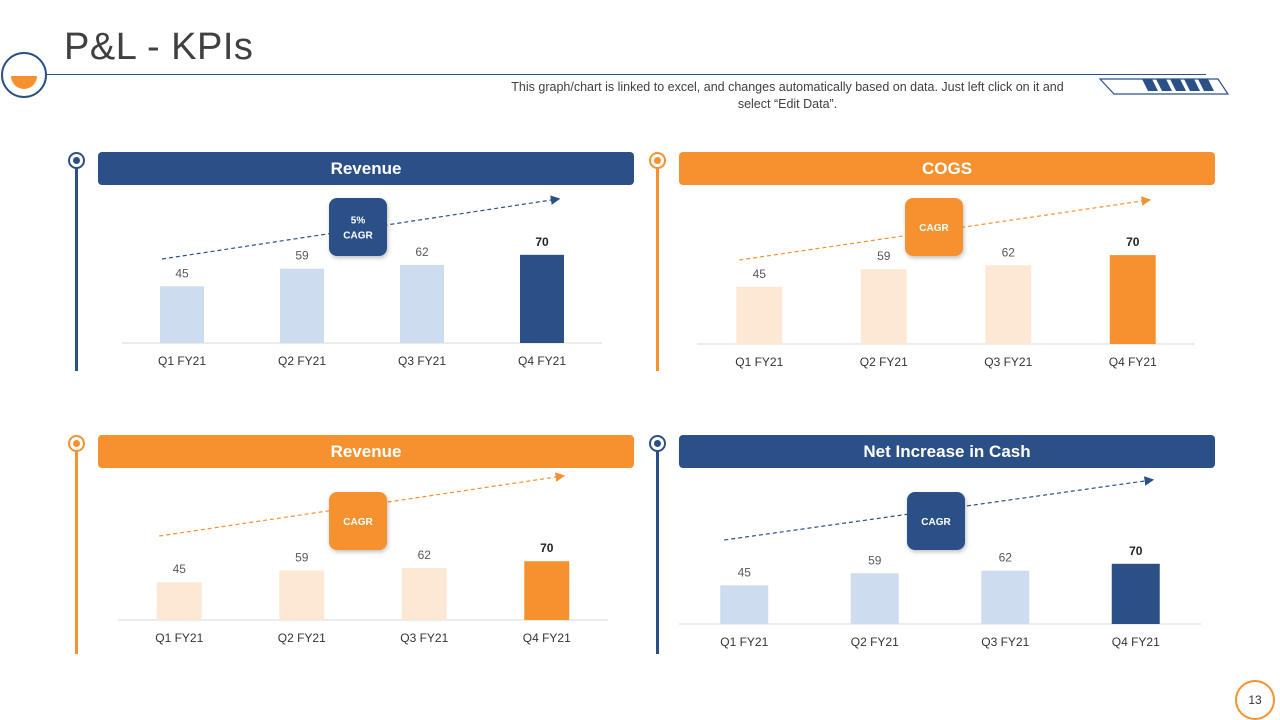  What do you see at coordinates (159, 47) in the screenshot?
I see `page-title: P&L - KPIs` at bounding box center [159, 47].